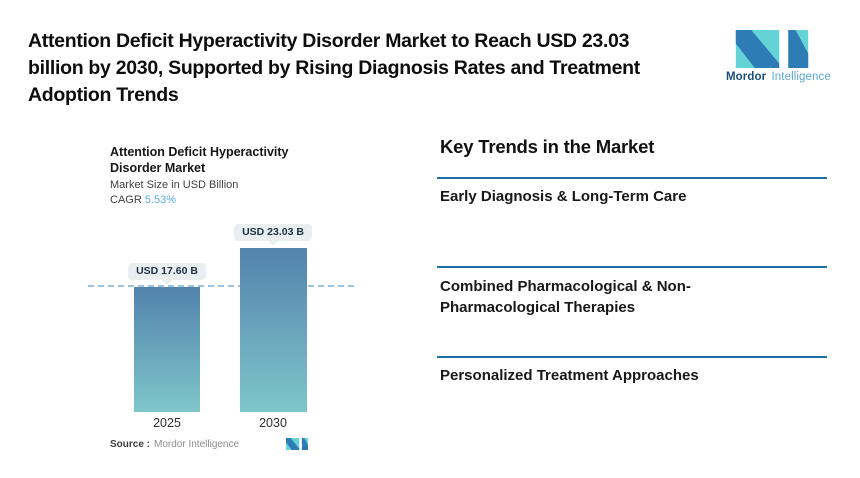 This screenshot has width=860, height=478. What do you see at coordinates (197, 444) in the screenshot?
I see `source-value: Mordor Intelligence` at bounding box center [197, 444].